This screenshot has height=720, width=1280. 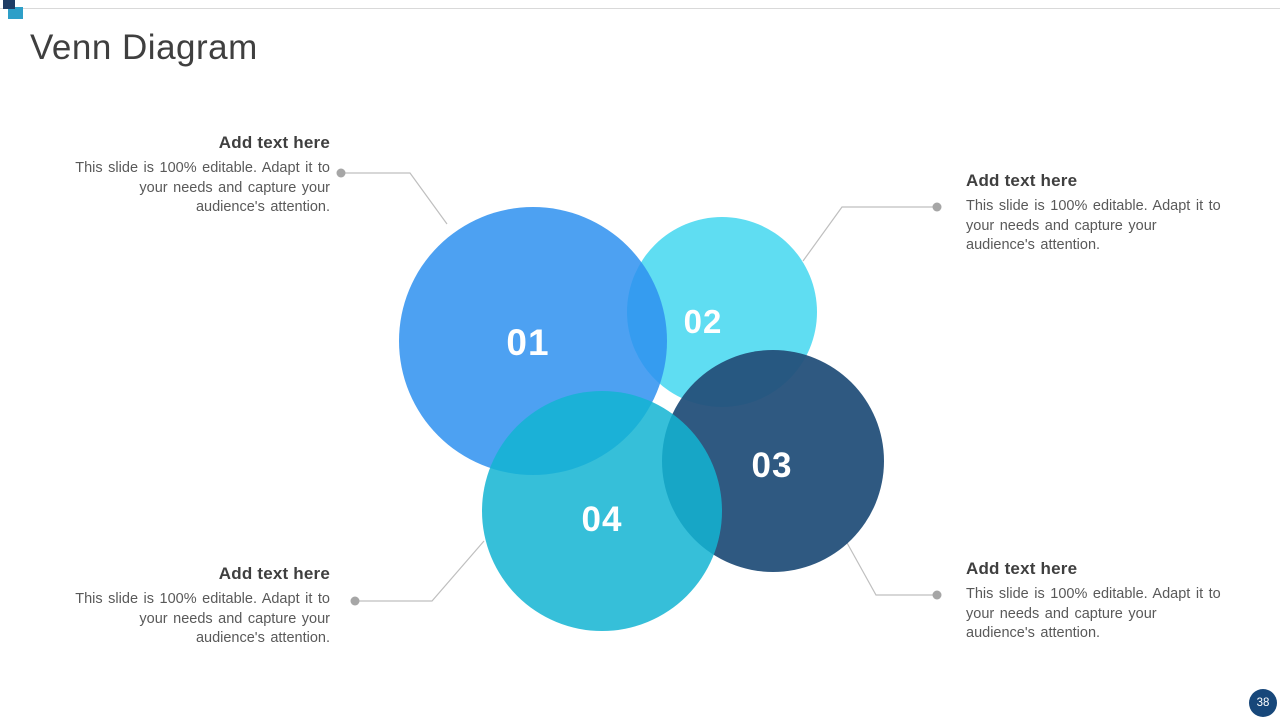 I want to click on venn-label-04: 04, so click(x=602, y=519).